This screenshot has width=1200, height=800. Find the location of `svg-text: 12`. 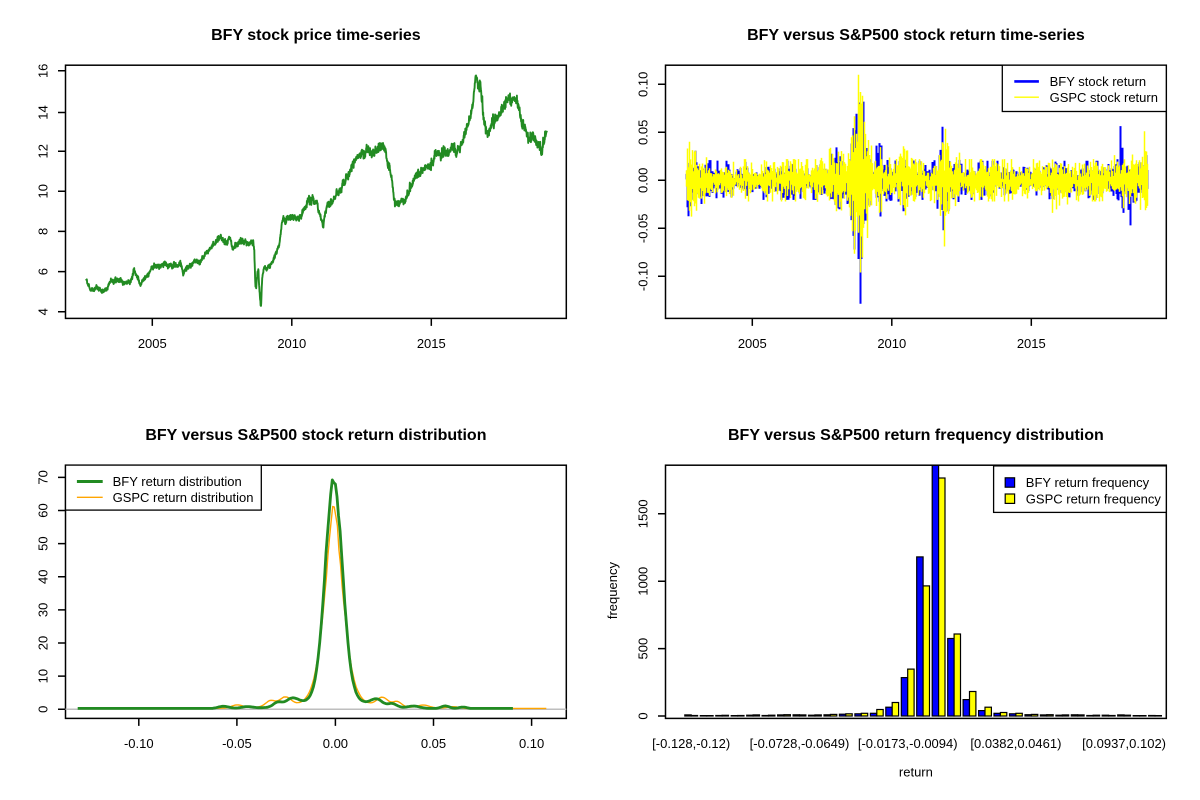

svg-text: 12 is located at coordinates (43, 151).